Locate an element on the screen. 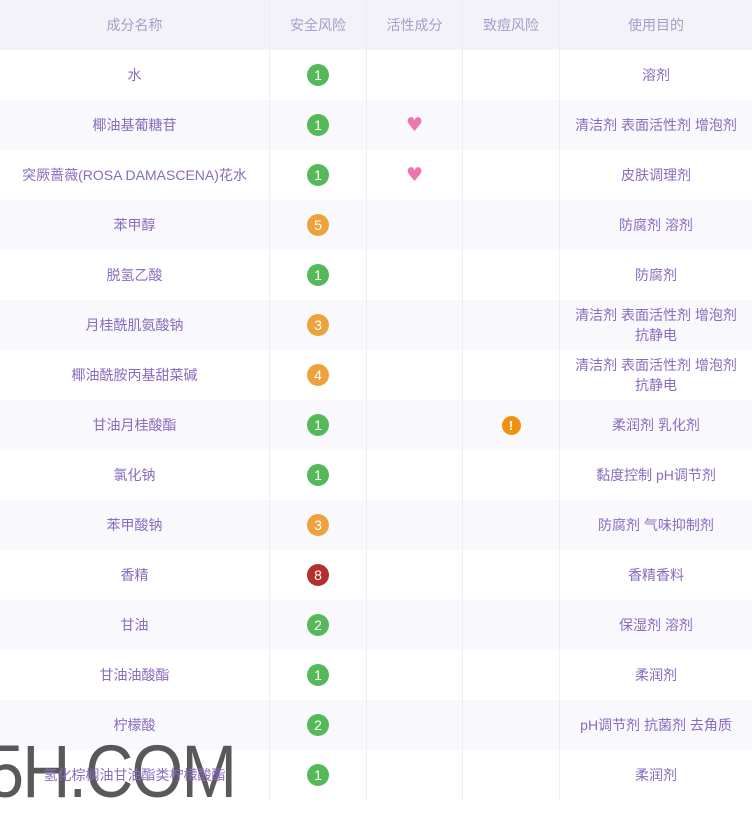 This screenshot has height=813, width=752. usage-purpose-cell: 黏度控制 pH调节剂 is located at coordinates (656, 475).